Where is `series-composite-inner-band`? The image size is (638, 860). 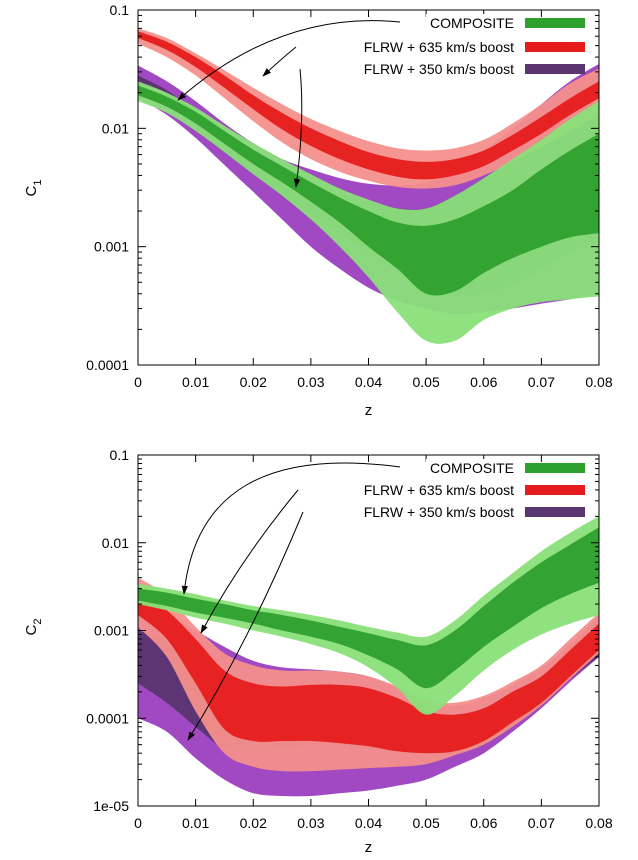 series-composite-inner-band is located at coordinates (368, 608).